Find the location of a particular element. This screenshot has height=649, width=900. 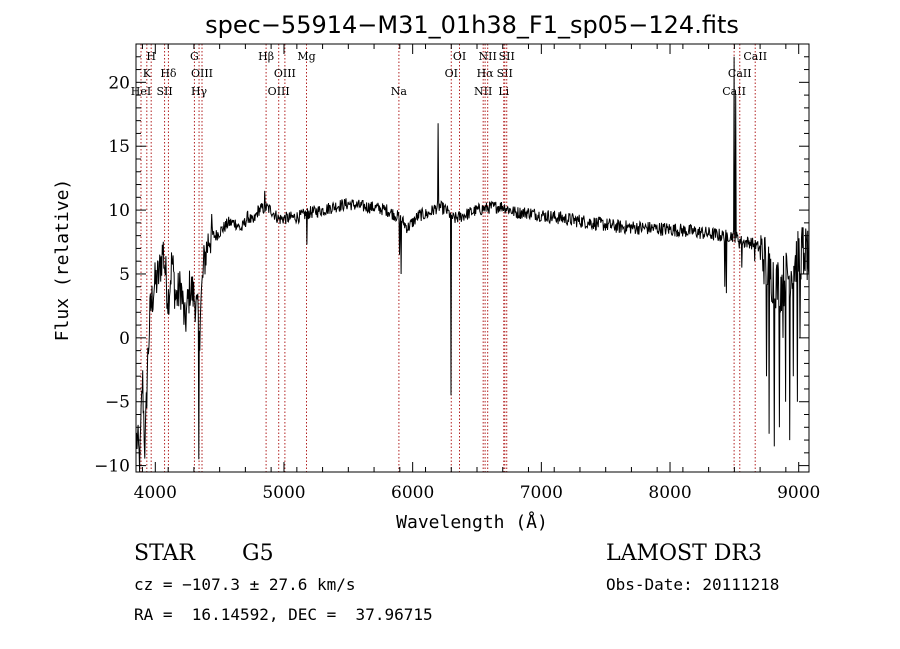

spectral-line-label-15: NII is located at coordinates (483, 91).